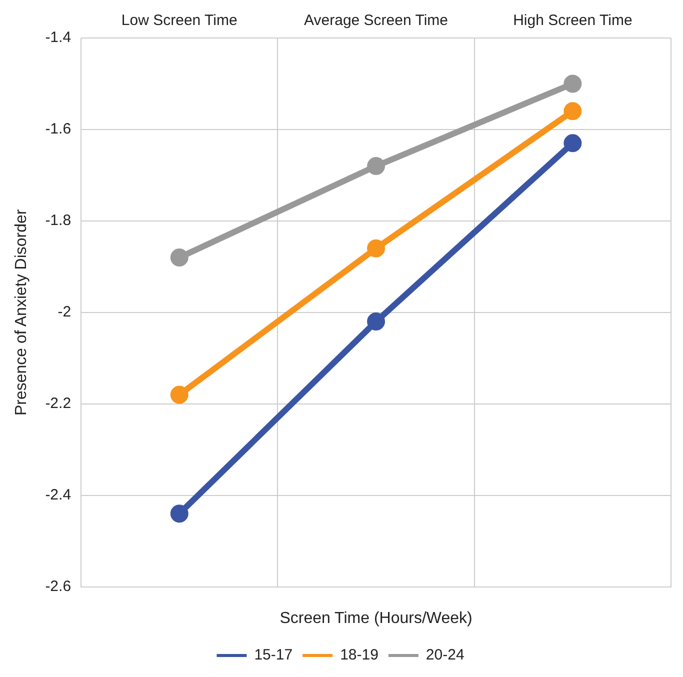 This screenshot has height=677, width=683. I want to click on legend-label: 20-24, so click(445, 655).